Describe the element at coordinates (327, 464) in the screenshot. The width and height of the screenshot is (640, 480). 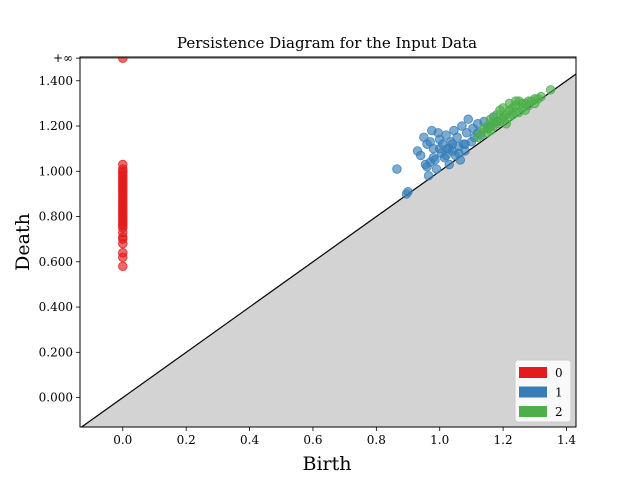
I see `x-axis-label: Birth` at that location.